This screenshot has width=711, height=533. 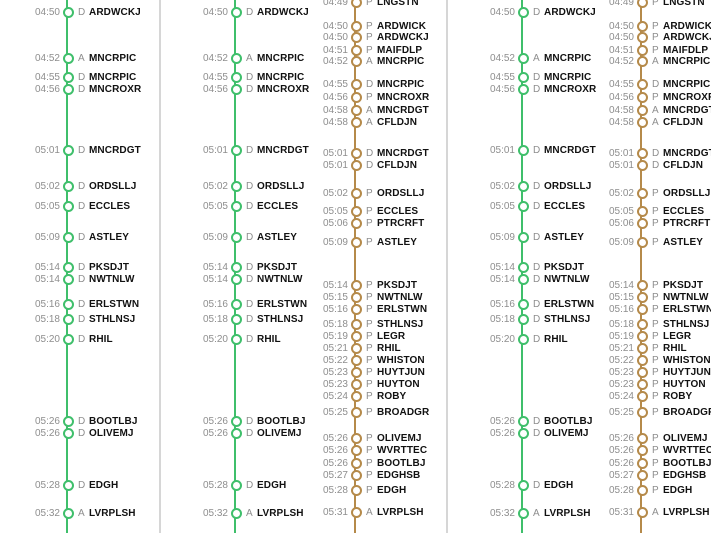 I want to click on stop-time: 05:18, so click(x=621, y=324).